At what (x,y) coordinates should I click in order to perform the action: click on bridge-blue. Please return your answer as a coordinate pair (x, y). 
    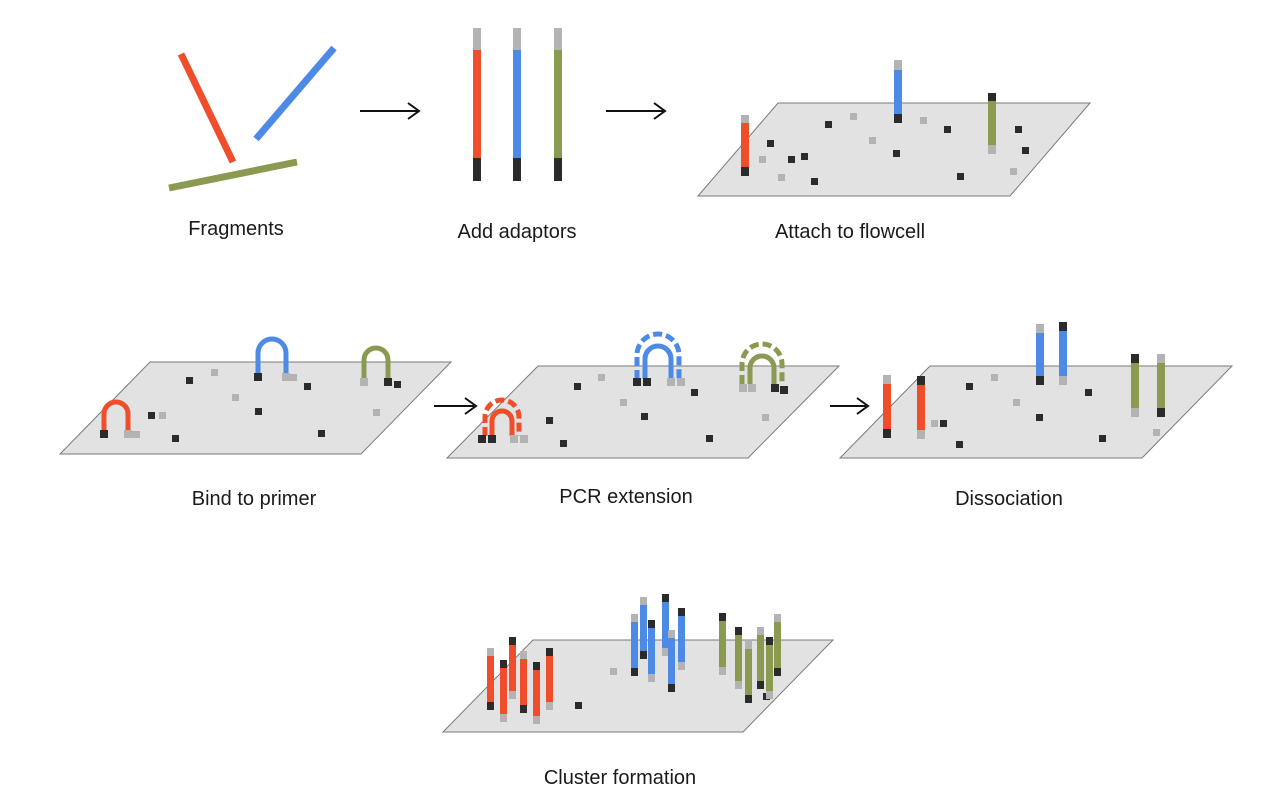
    Looking at the image, I should click on (275, 358).